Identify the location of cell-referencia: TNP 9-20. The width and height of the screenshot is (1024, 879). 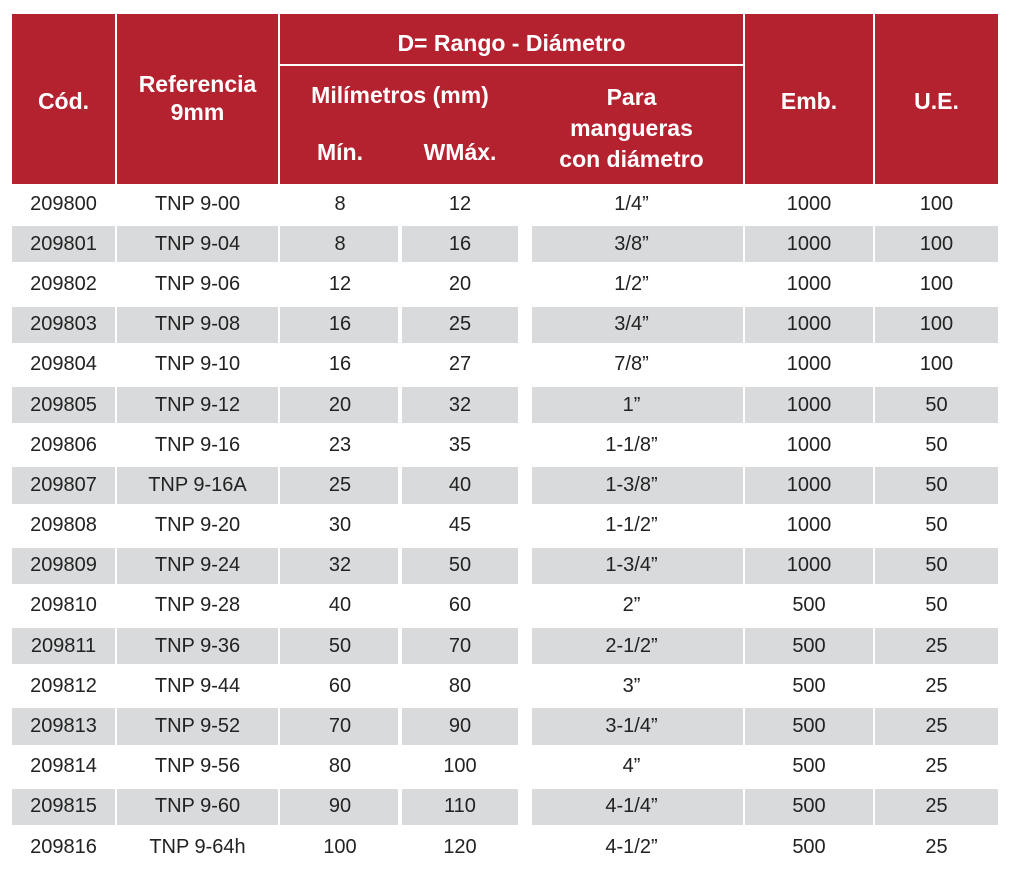
(197, 525).